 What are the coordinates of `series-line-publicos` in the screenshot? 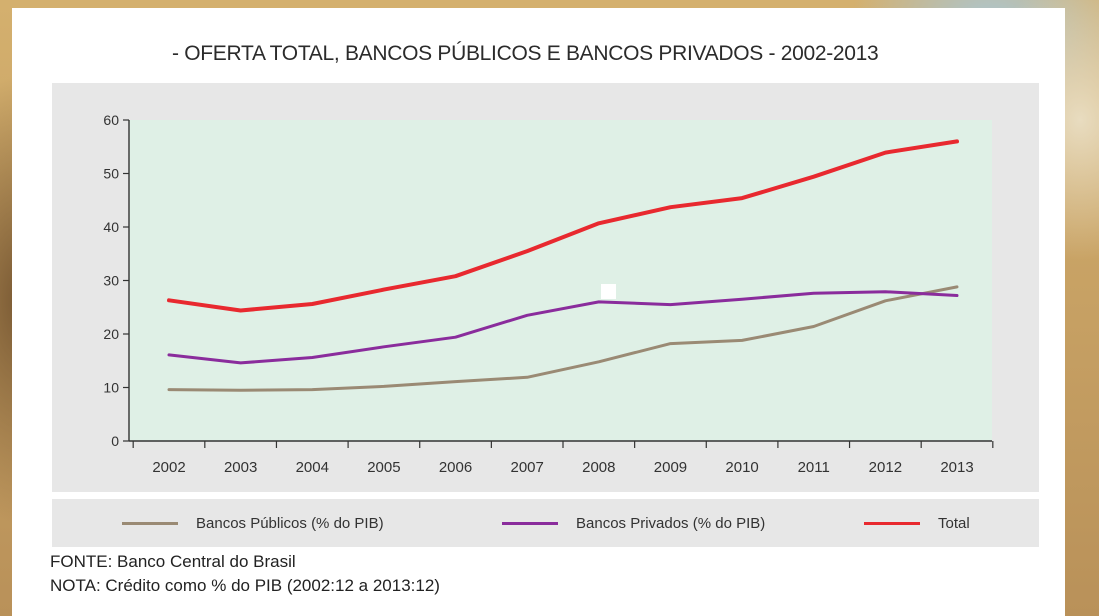 It's located at (563, 338).